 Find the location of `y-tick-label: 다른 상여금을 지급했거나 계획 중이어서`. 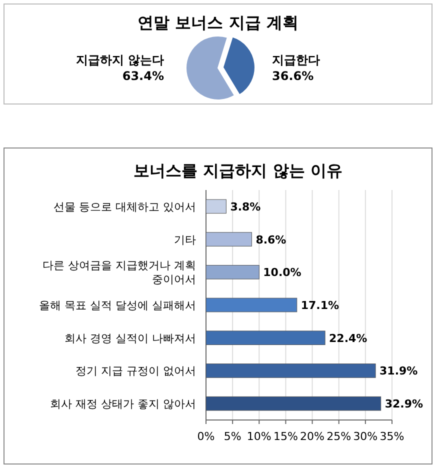

y-tick-label: 다른 상여금을 지급했거나 계획 중이어서 is located at coordinates (119, 272).